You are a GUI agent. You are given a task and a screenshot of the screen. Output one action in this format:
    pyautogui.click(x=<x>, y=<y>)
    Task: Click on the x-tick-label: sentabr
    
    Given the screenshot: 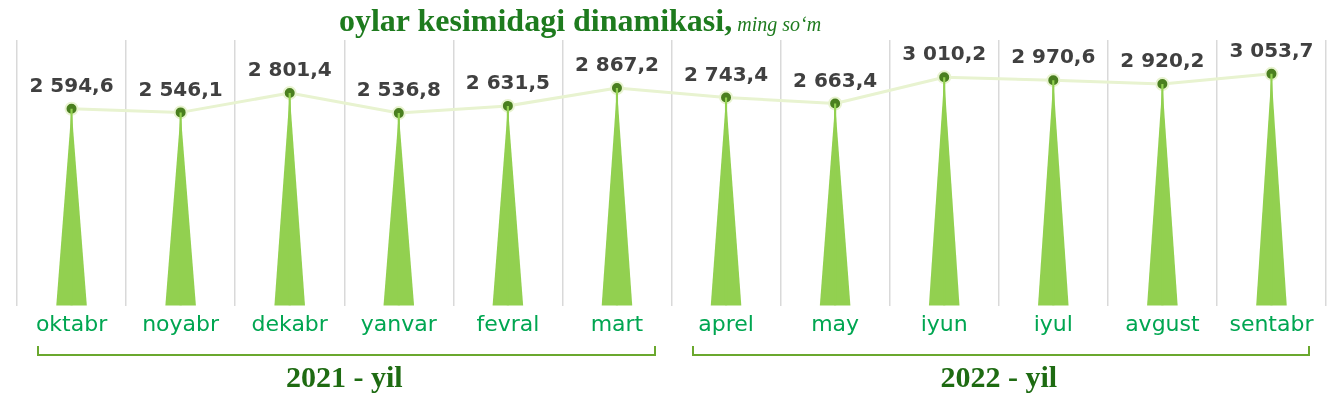 What is the action you would take?
    pyautogui.click(x=1272, y=323)
    